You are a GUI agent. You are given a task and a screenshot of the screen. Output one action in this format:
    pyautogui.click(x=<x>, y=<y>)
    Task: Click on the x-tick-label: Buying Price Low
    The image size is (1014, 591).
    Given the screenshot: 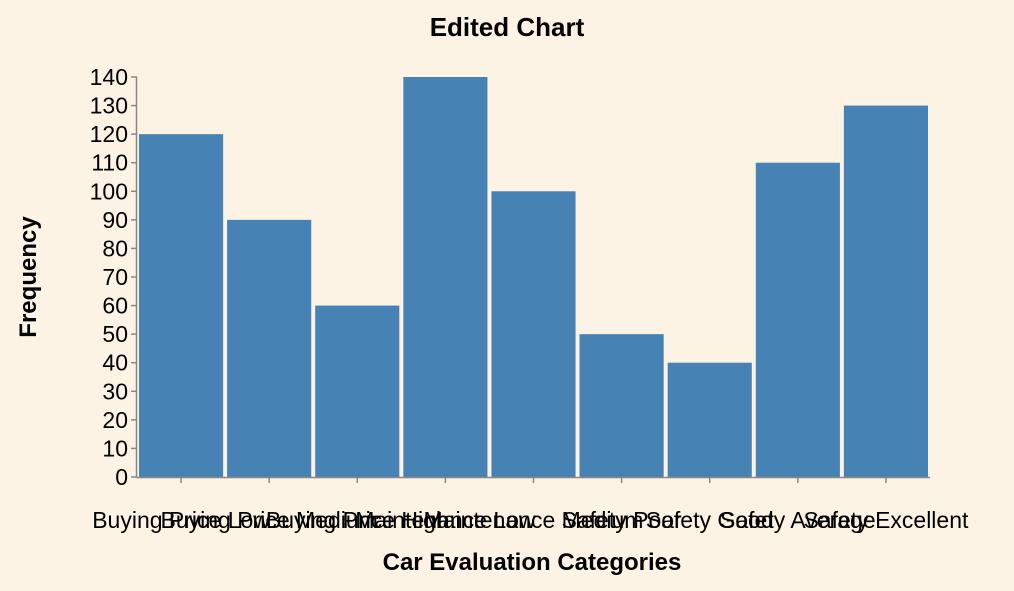 What is the action you would take?
    pyautogui.click(x=181, y=520)
    